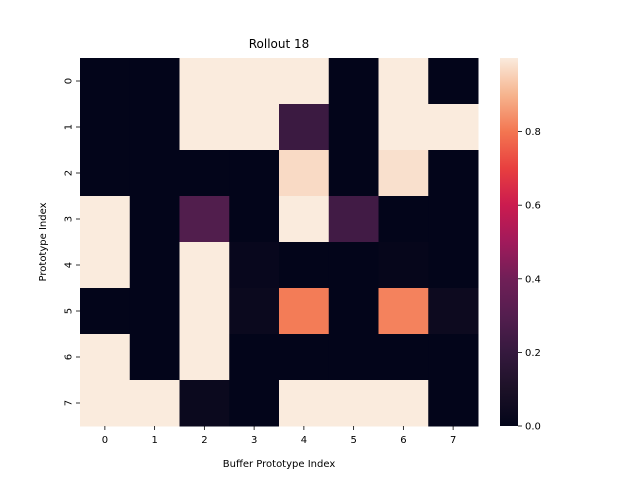 The image size is (640, 480). Describe the element at coordinates (72, 242) in the screenshot. I see `y-axis-ticks: 0 1 2 3 4 5 6 7` at that location.